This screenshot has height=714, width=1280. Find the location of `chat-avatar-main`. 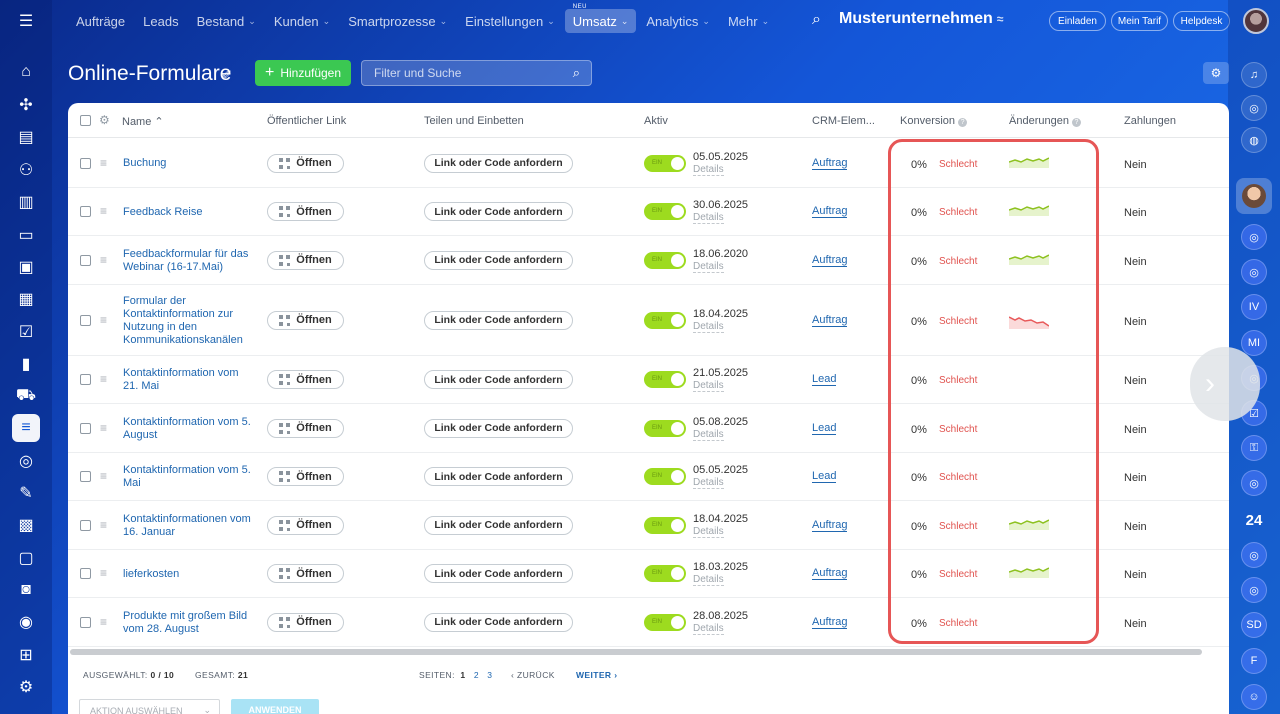

chat-avatar-main is located at coordinates (1254, 196).